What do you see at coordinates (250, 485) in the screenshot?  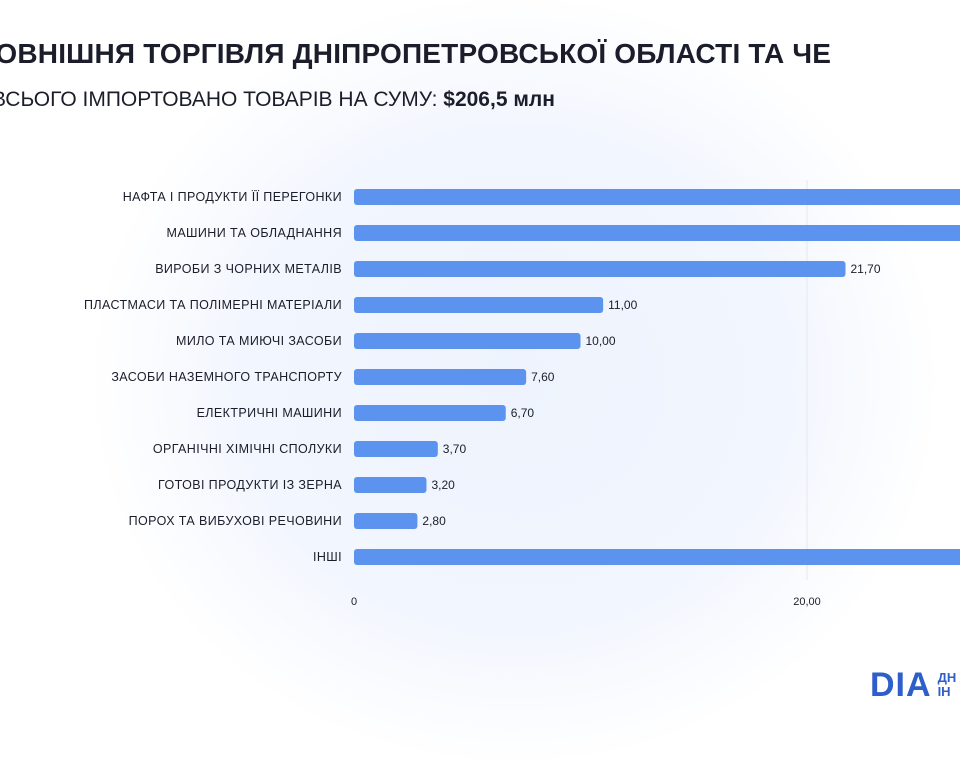 I see `category-label: ГОТОВІ ПРОДУКТИ ІЗ ЗЕРНА` at bounding box center [250, 485].